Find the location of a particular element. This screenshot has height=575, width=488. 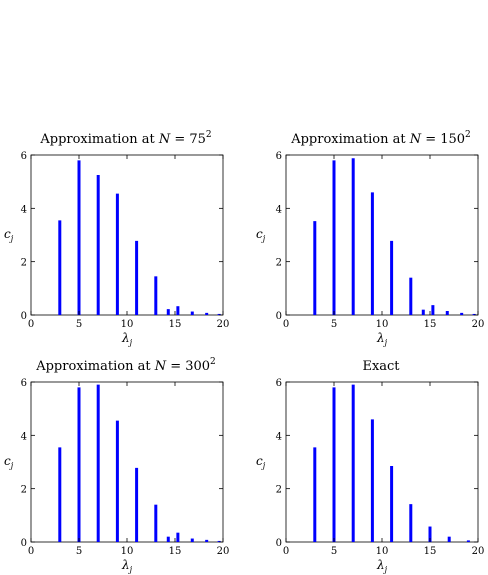

panel-title: Approximation at N = 752 is located at coordinates (125, 138).